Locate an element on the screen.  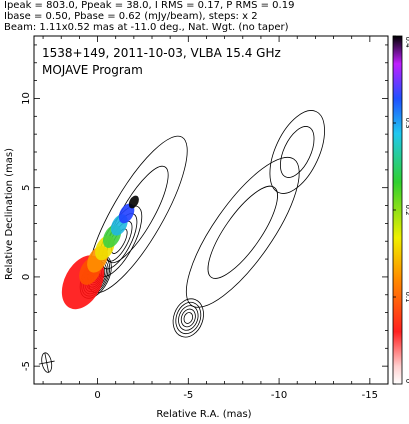
beam-marker-group is located at coordinates (46, 362).